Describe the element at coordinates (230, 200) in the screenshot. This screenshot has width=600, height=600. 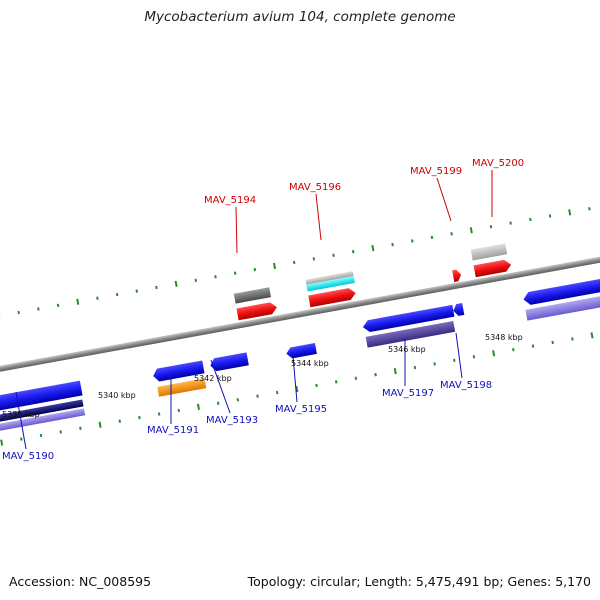
I see `gene-label-mav-5194: MAV_5194` at that location.